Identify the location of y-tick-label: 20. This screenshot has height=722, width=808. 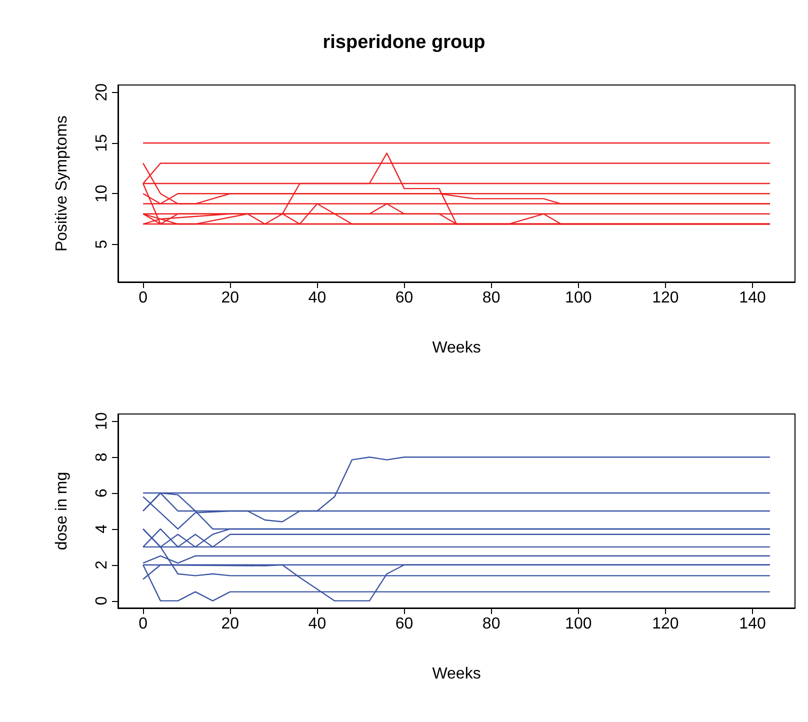
(102, 92).